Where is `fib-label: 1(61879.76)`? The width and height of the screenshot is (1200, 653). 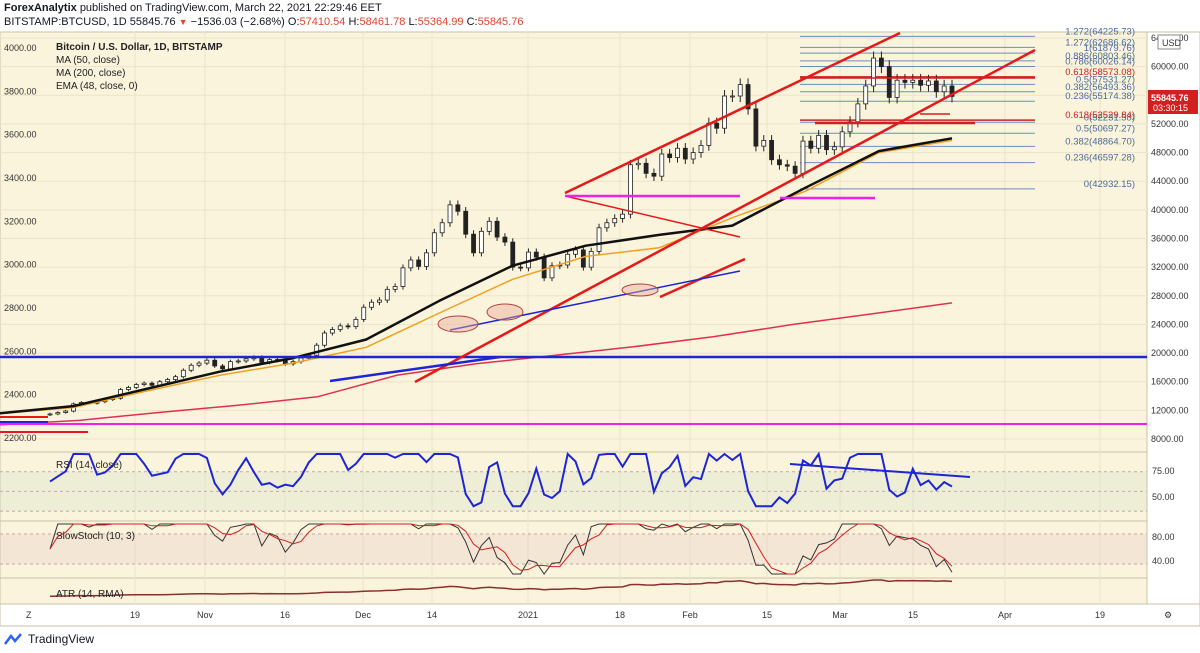
fib-label: 1(61879.76) is located at coordinates (1109, 48).